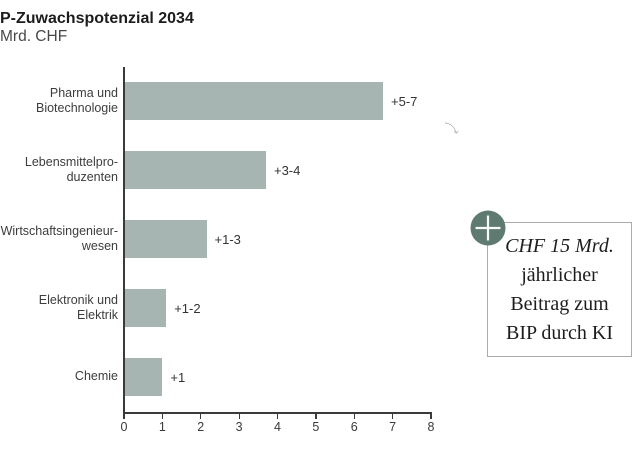  I want to click on category-label-line: Chemie, so click(96, 376).